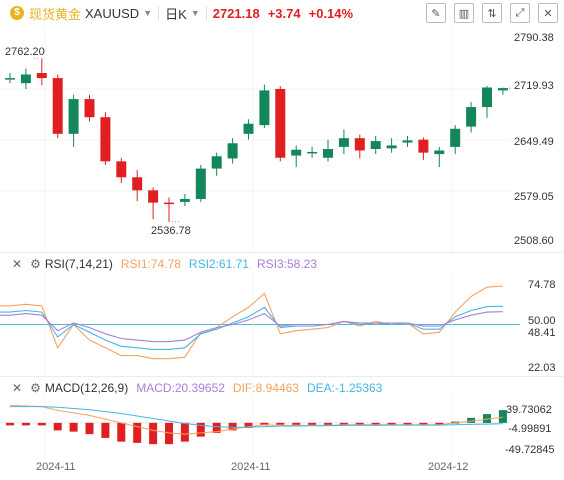 This screenshot has width=564, height=480. What do you see at coordinates (529, 410) in the screenshot?
I see `macd-axis-label: 39.73062` at bounding box center [529, 410].